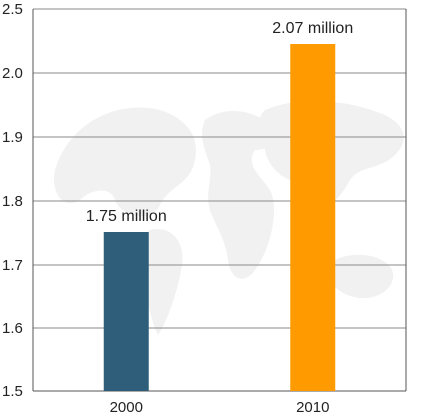 This screenshot has height=420, width=433. Describe the element at coordinates (12, 73) in the screenshot. I see `y-tick-label: 2.0` at that location.